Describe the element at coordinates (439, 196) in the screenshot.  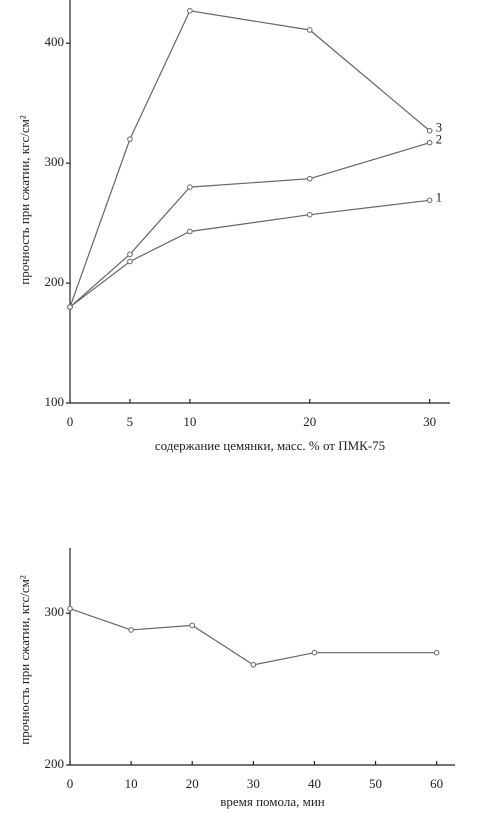
I see `series-label: 1` at that location.